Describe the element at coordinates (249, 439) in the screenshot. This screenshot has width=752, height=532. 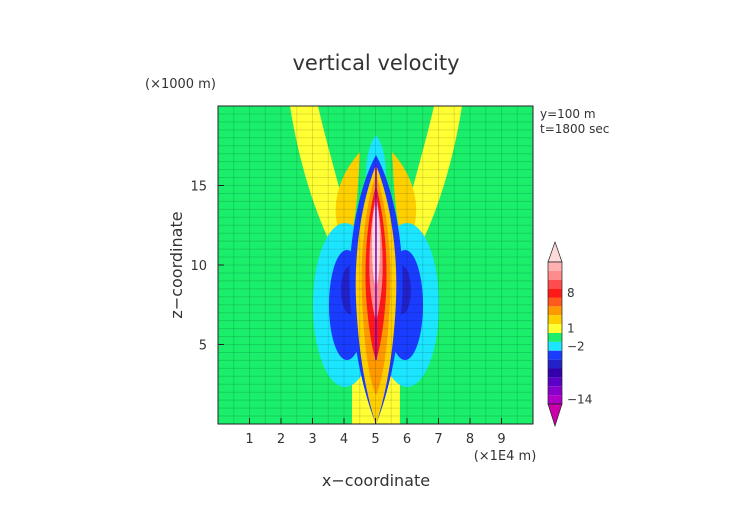
I see `x-tick-label: 1` at that location.